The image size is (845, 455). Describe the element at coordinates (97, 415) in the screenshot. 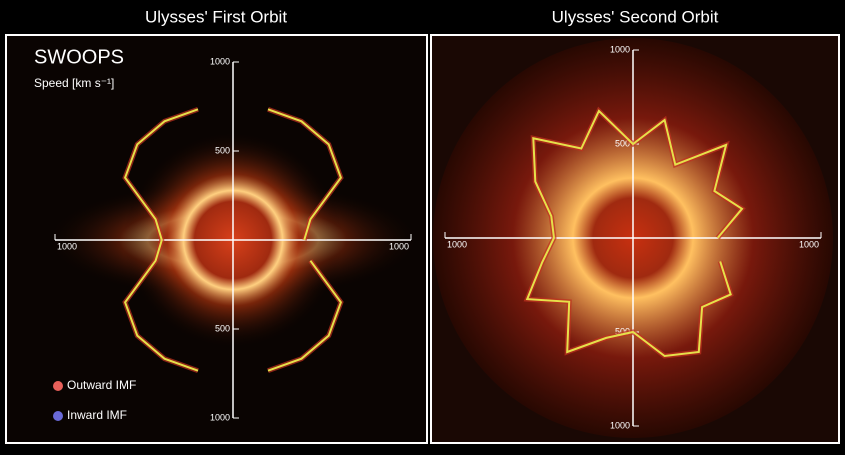

I see `legend-label: Inward IMF` at that location.